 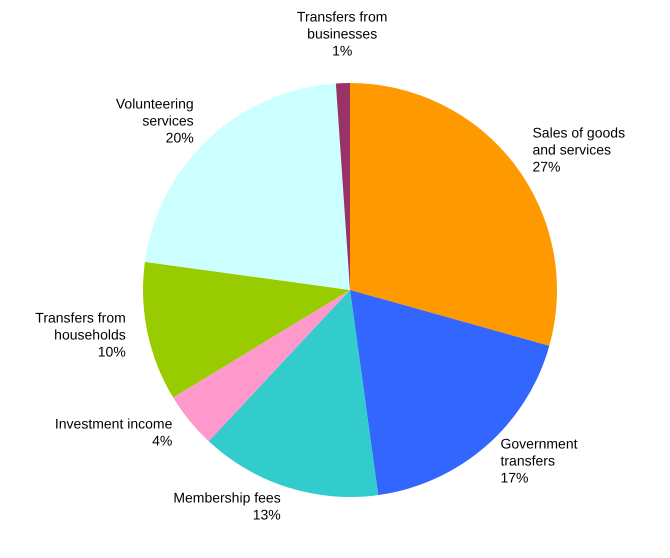 I want to click on slice-label: Transfers from households, so click(x=80, y=325).